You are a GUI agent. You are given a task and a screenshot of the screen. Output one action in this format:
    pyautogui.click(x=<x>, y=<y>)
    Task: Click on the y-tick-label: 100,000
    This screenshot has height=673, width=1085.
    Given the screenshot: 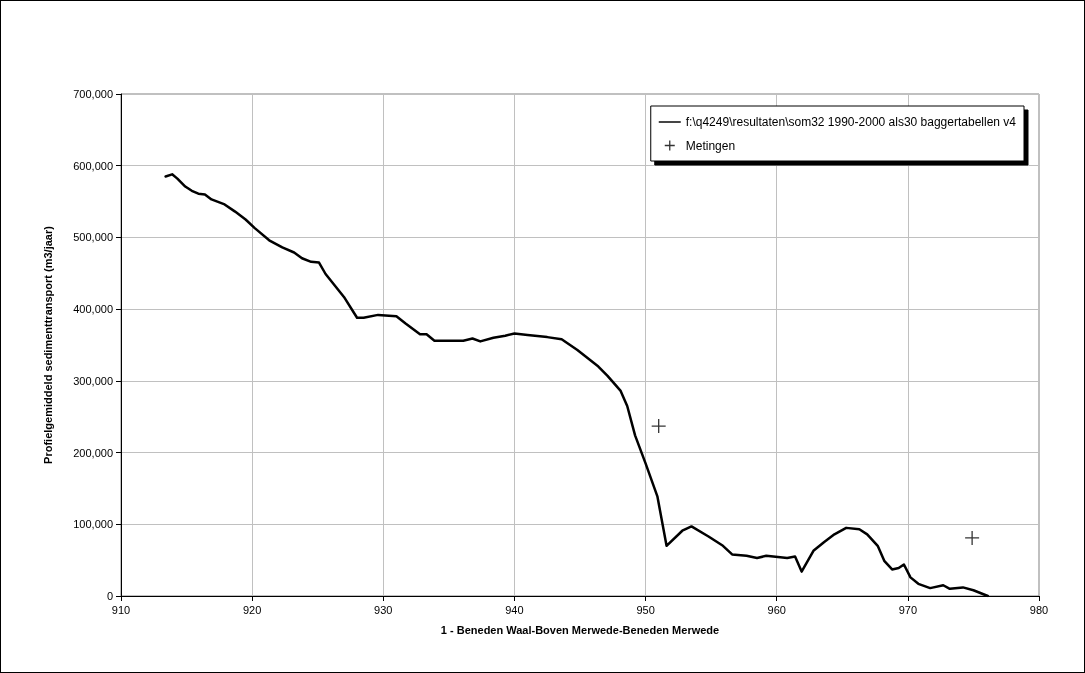 What is the action you would take?
    pyautogui.click(x=93, y=524)
    